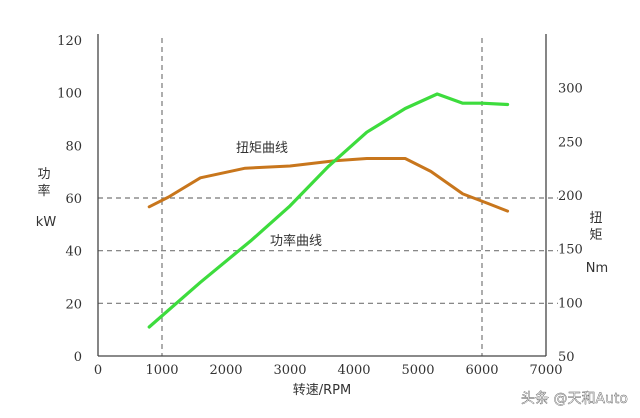  Describe the element at coordinates (98, 370) in the screenshot. I see `x-tick-0: 0` at that location.